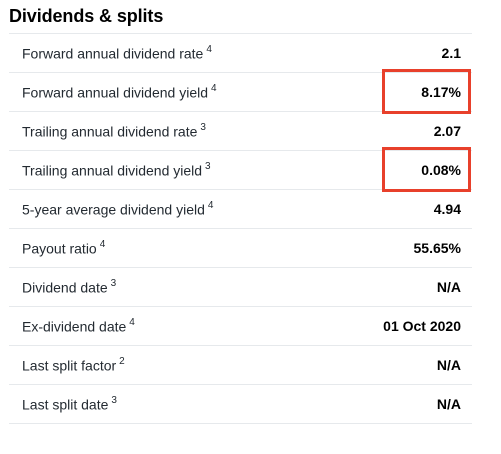 The image size is (501, 454). I want to click on row-label: Ex-dividend date 4, so click(78, 326).